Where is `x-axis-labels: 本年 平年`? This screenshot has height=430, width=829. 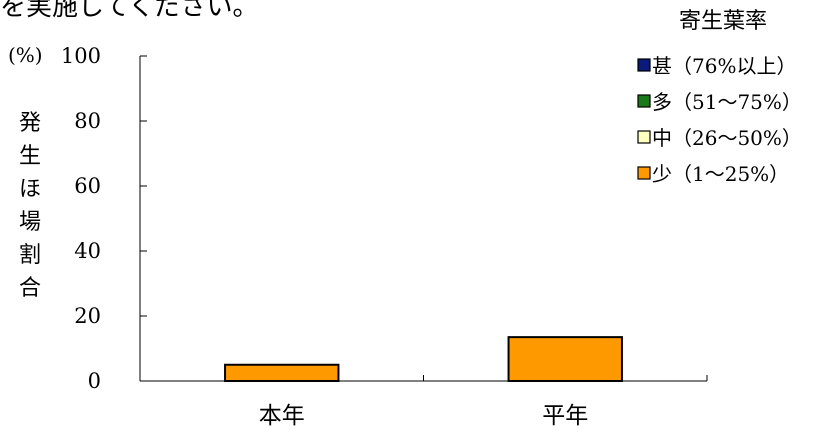
x-axis-labels: 本年 平年 is located at coordinates (424, 416).